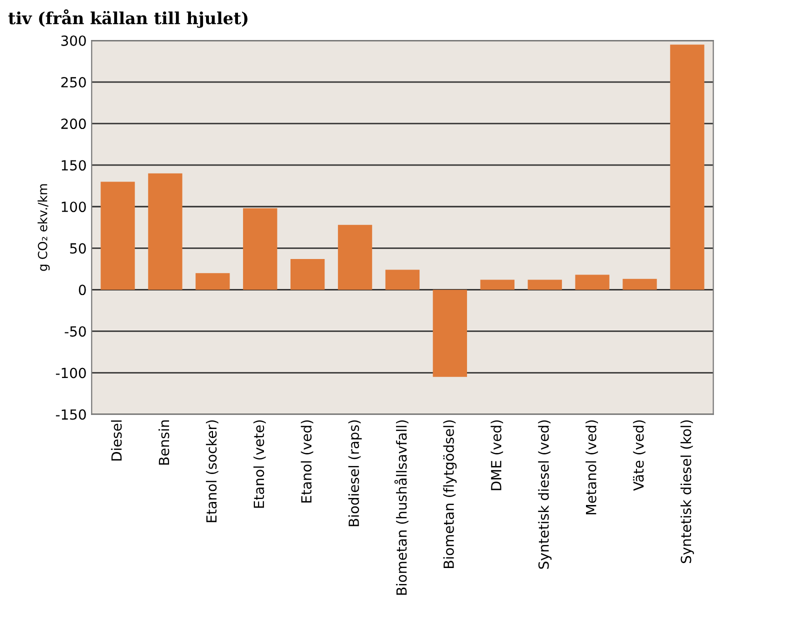 This screenshot has width=797, height=623. Describe the element at coordinates (355, 473) in the screenshot. I see `x-tick-label: Biodiesel (raps)` at that location.